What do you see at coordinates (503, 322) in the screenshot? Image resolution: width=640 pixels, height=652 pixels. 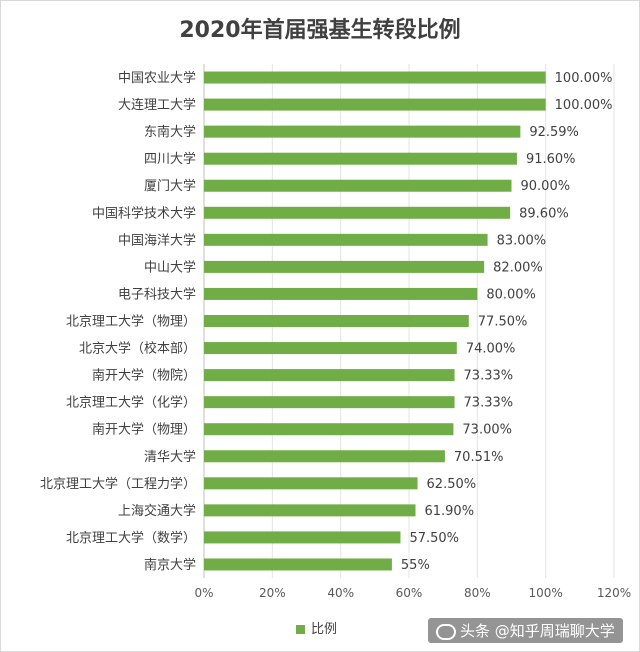 I see `data-label: 77.50%` at bounding box center [503, 322].